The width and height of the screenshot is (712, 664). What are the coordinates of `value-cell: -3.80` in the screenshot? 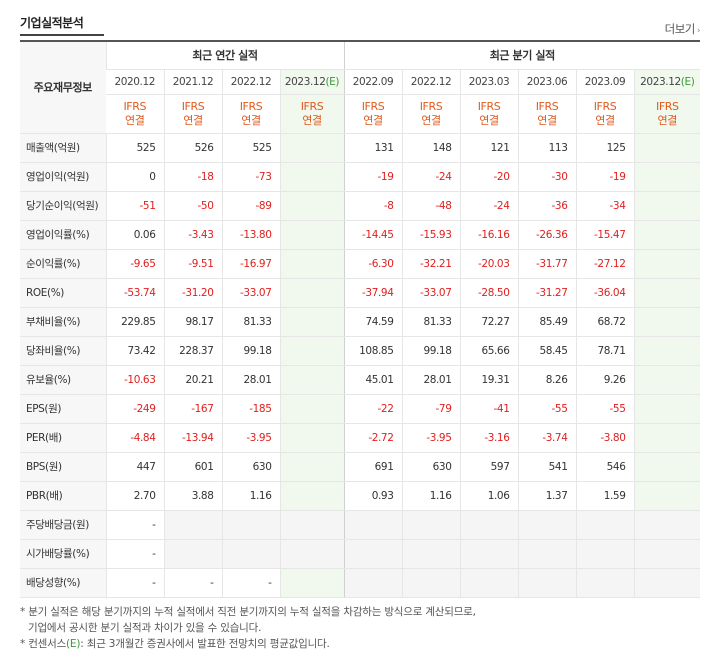 It's located at (604, 438).